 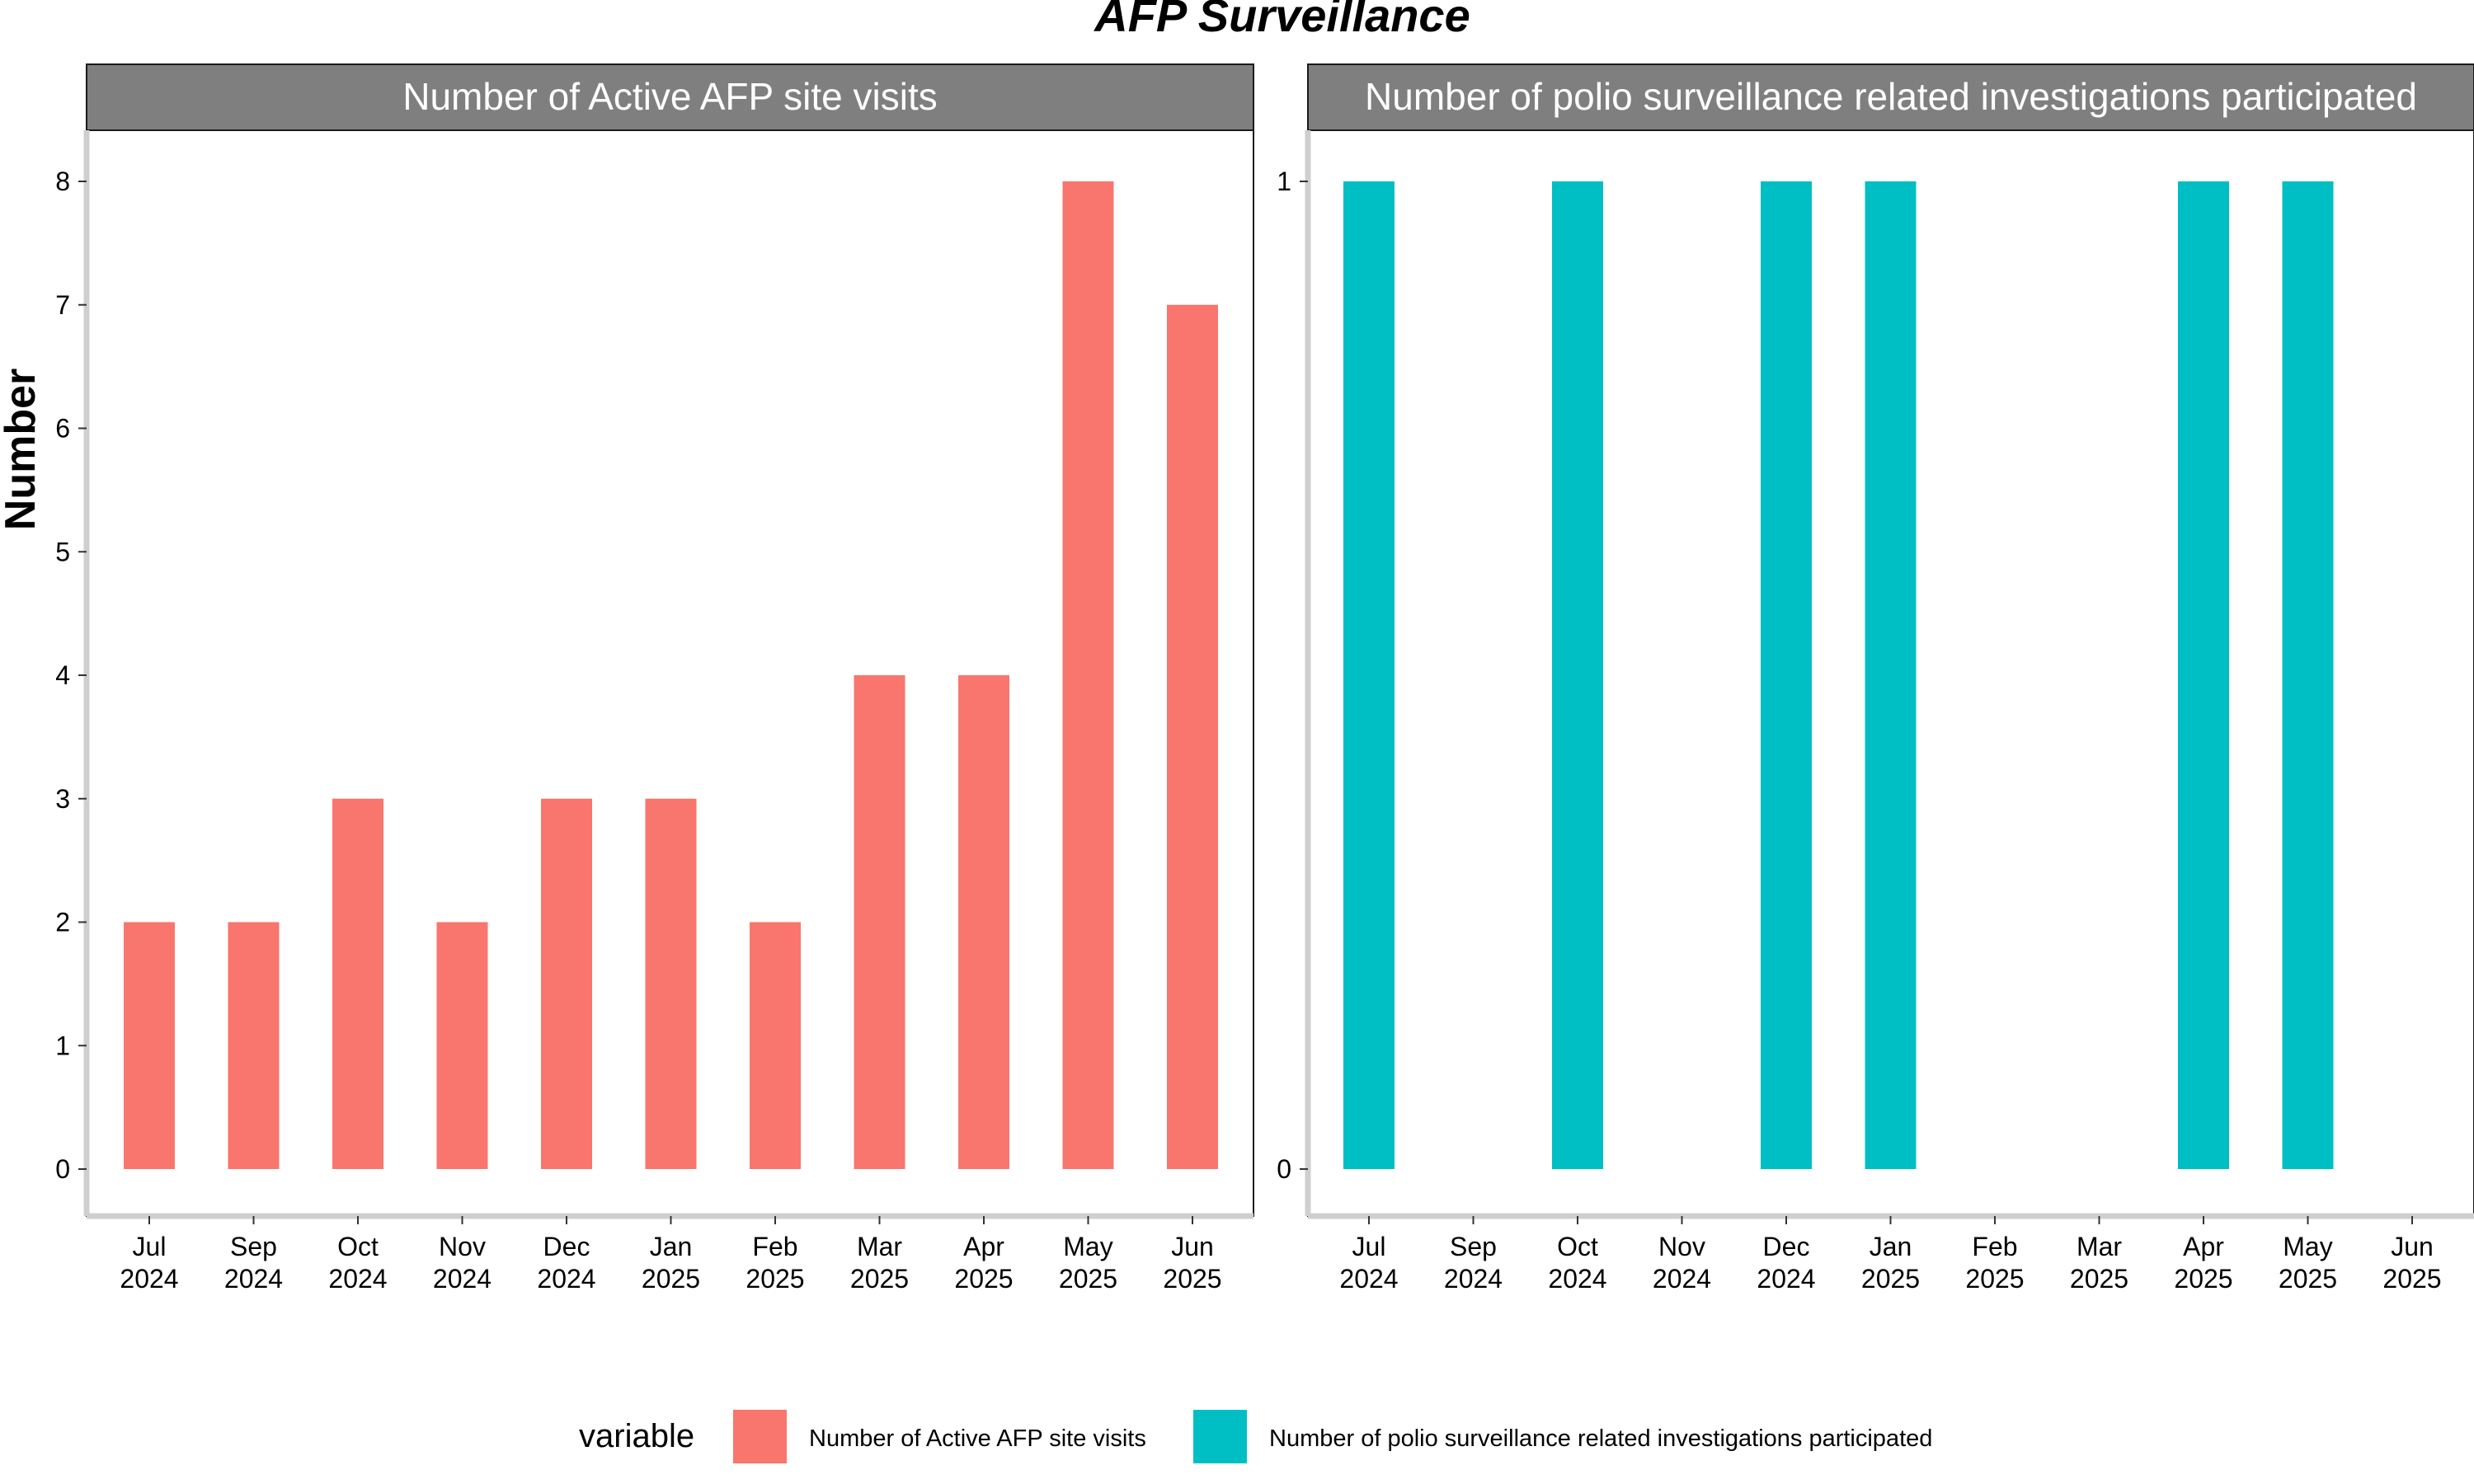 What do you see at coordinates (62, 551) in the screenshot?
I see `y-tick-label: 5` at bounding box center [62, 551].